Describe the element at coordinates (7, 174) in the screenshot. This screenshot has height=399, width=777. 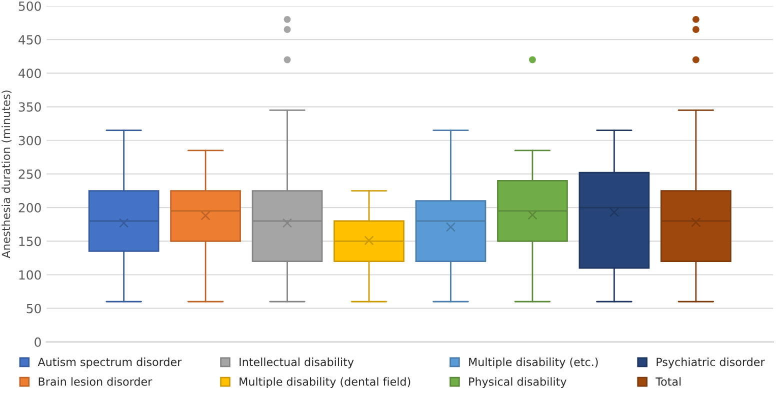
I see `y-axis-title: Anesthesia duration (minutes)` at that location.